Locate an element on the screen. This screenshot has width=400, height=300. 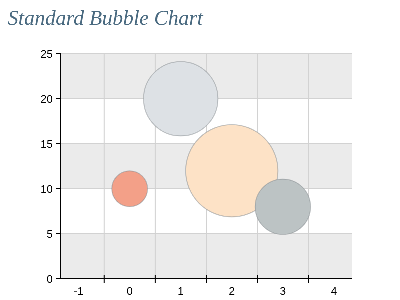
x-tick-label: 0 is located at coordinates (129, 292).